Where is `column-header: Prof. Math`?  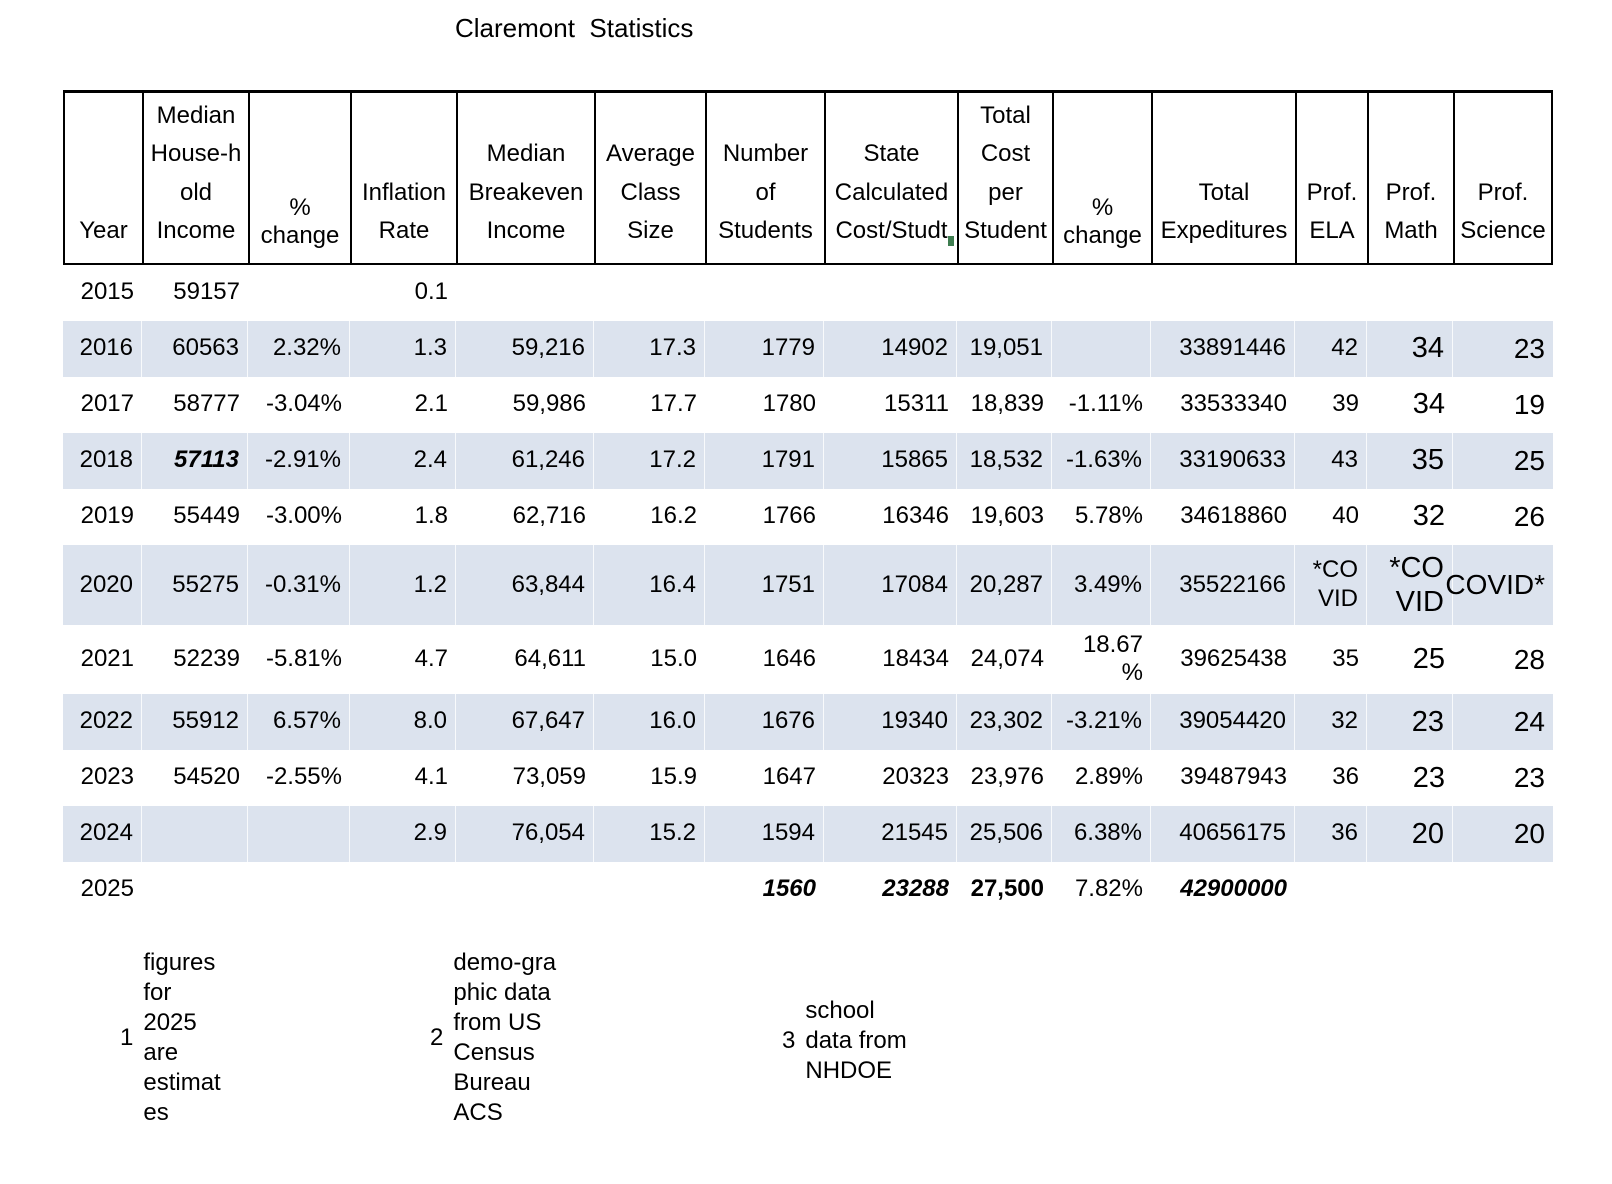
column-header: Prof. Math is located at coordinates (1410, 177).